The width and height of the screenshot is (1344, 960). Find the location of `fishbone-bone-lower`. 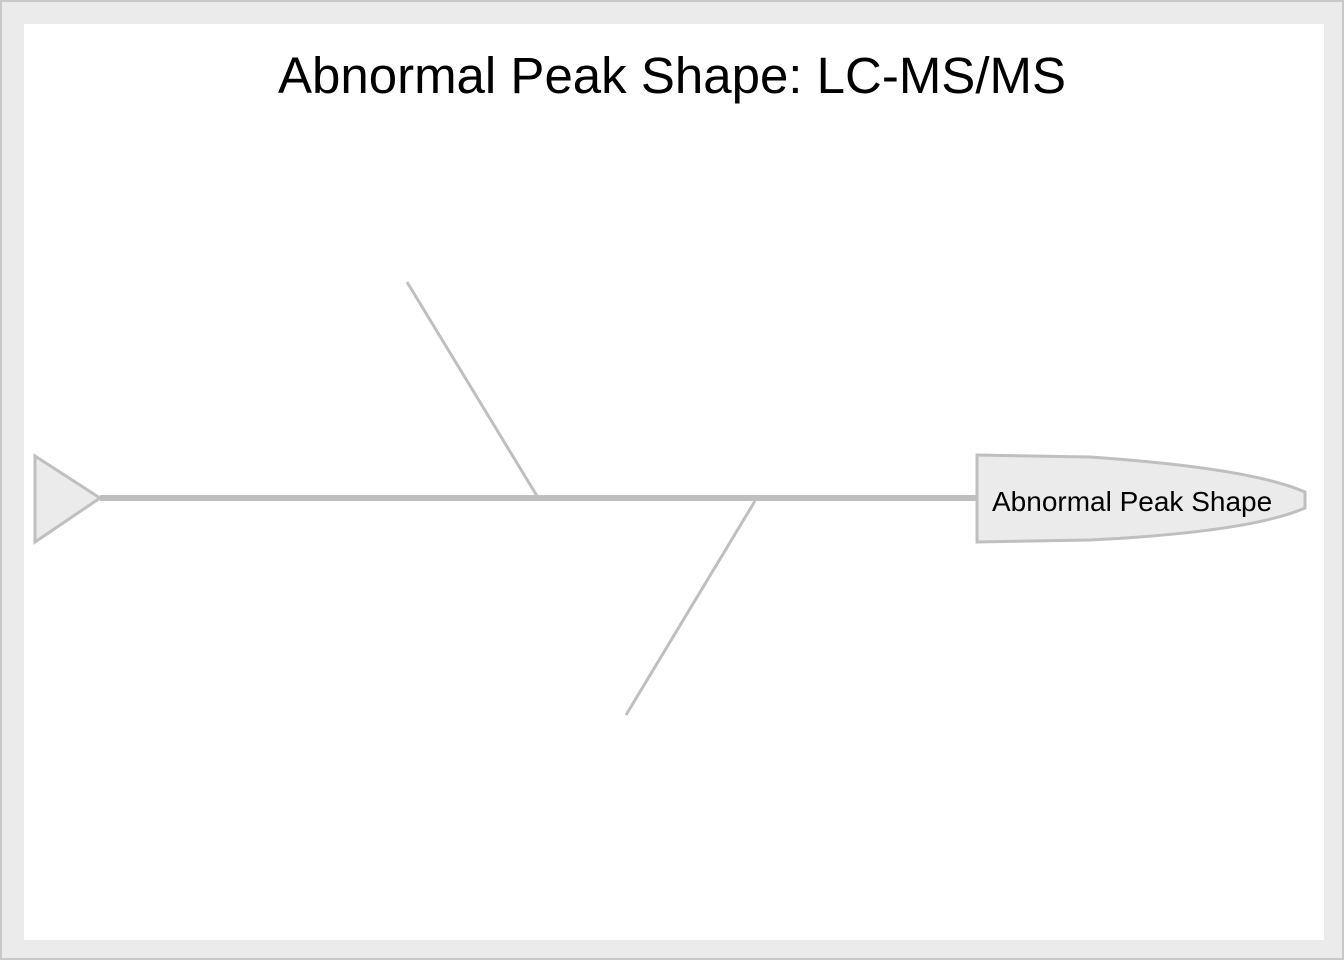

fishbone-bone-lower is located at coordinates (690, 608).